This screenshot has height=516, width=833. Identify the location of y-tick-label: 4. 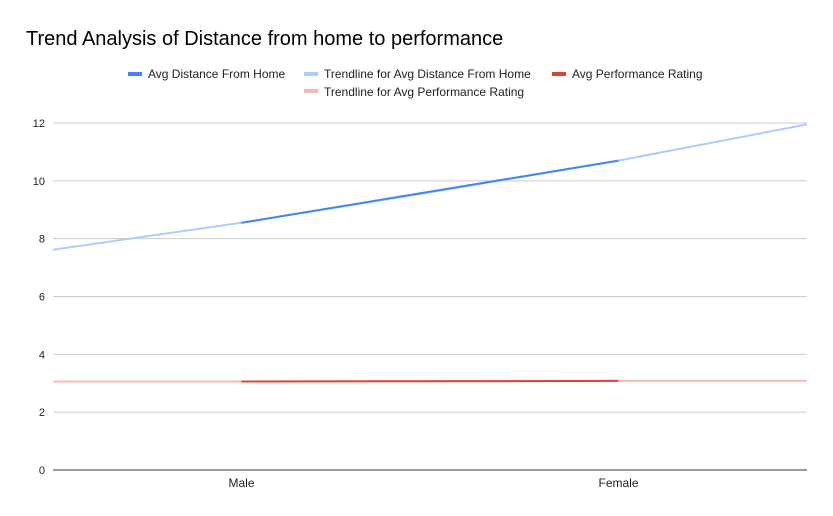
(42, 355).